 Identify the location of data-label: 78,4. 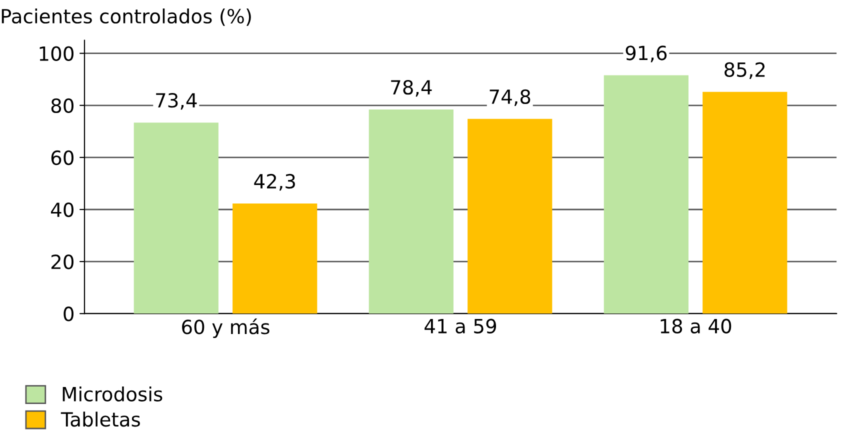
(411, 88).